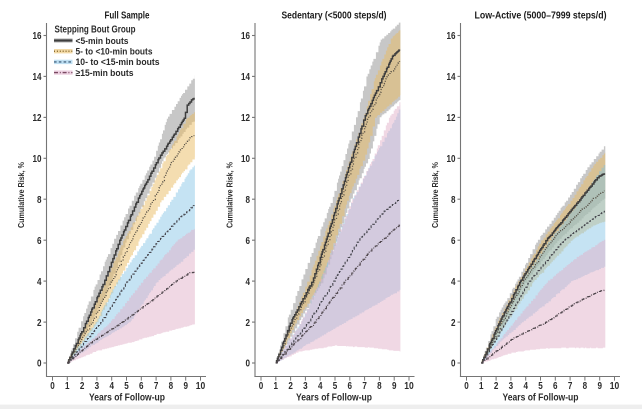 Image resolution: width=642 pixels, height=414 pixels. Describe the element at coordinates (334, 15) in the screenshot. I see `svg-text: Sedentary (<5000 steps/d)` at that location.